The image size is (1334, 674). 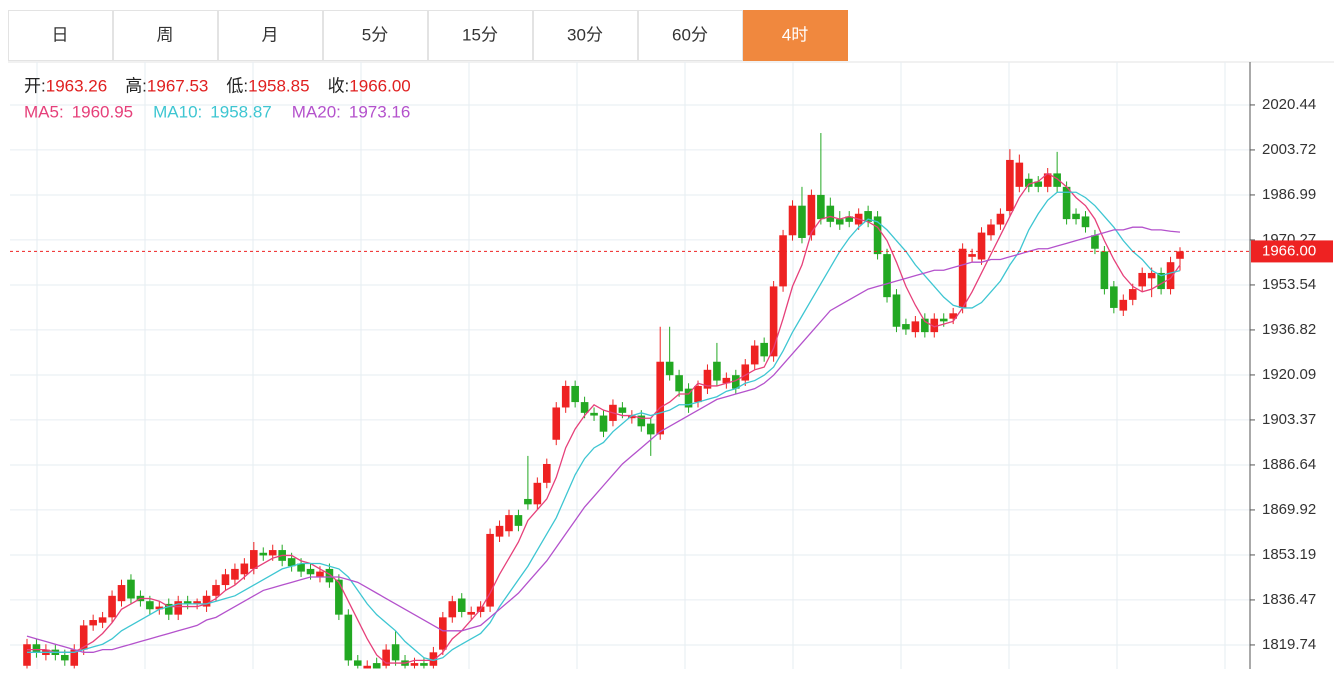 I want to click on y-tick-label: 1936.82, so click(x=1289, y=329).